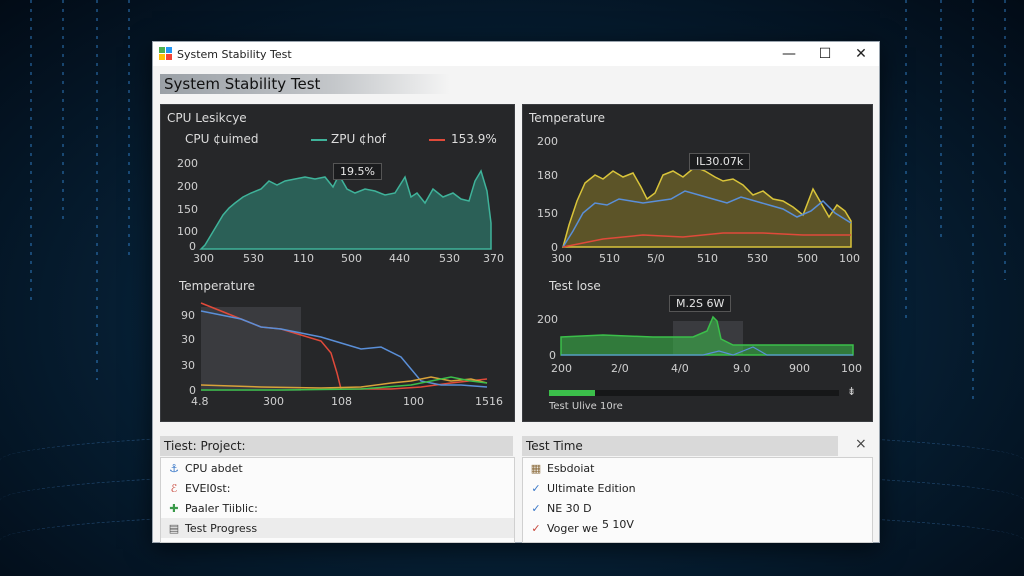  Describe the element at coordinates (572, 528) in the screenshot. I see `list-item-label: Voger we` at that location.